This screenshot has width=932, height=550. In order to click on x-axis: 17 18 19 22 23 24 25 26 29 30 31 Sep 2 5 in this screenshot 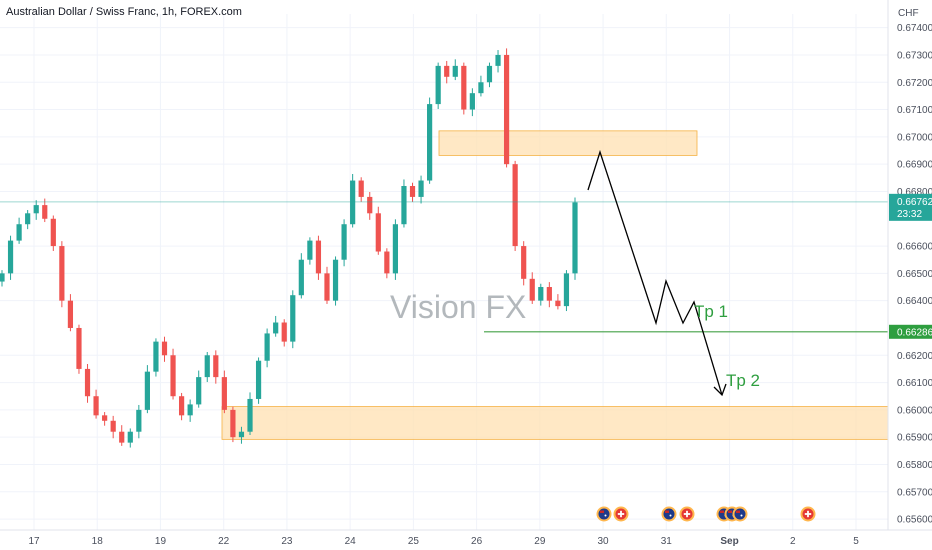, I will do `click(466, 538)`.